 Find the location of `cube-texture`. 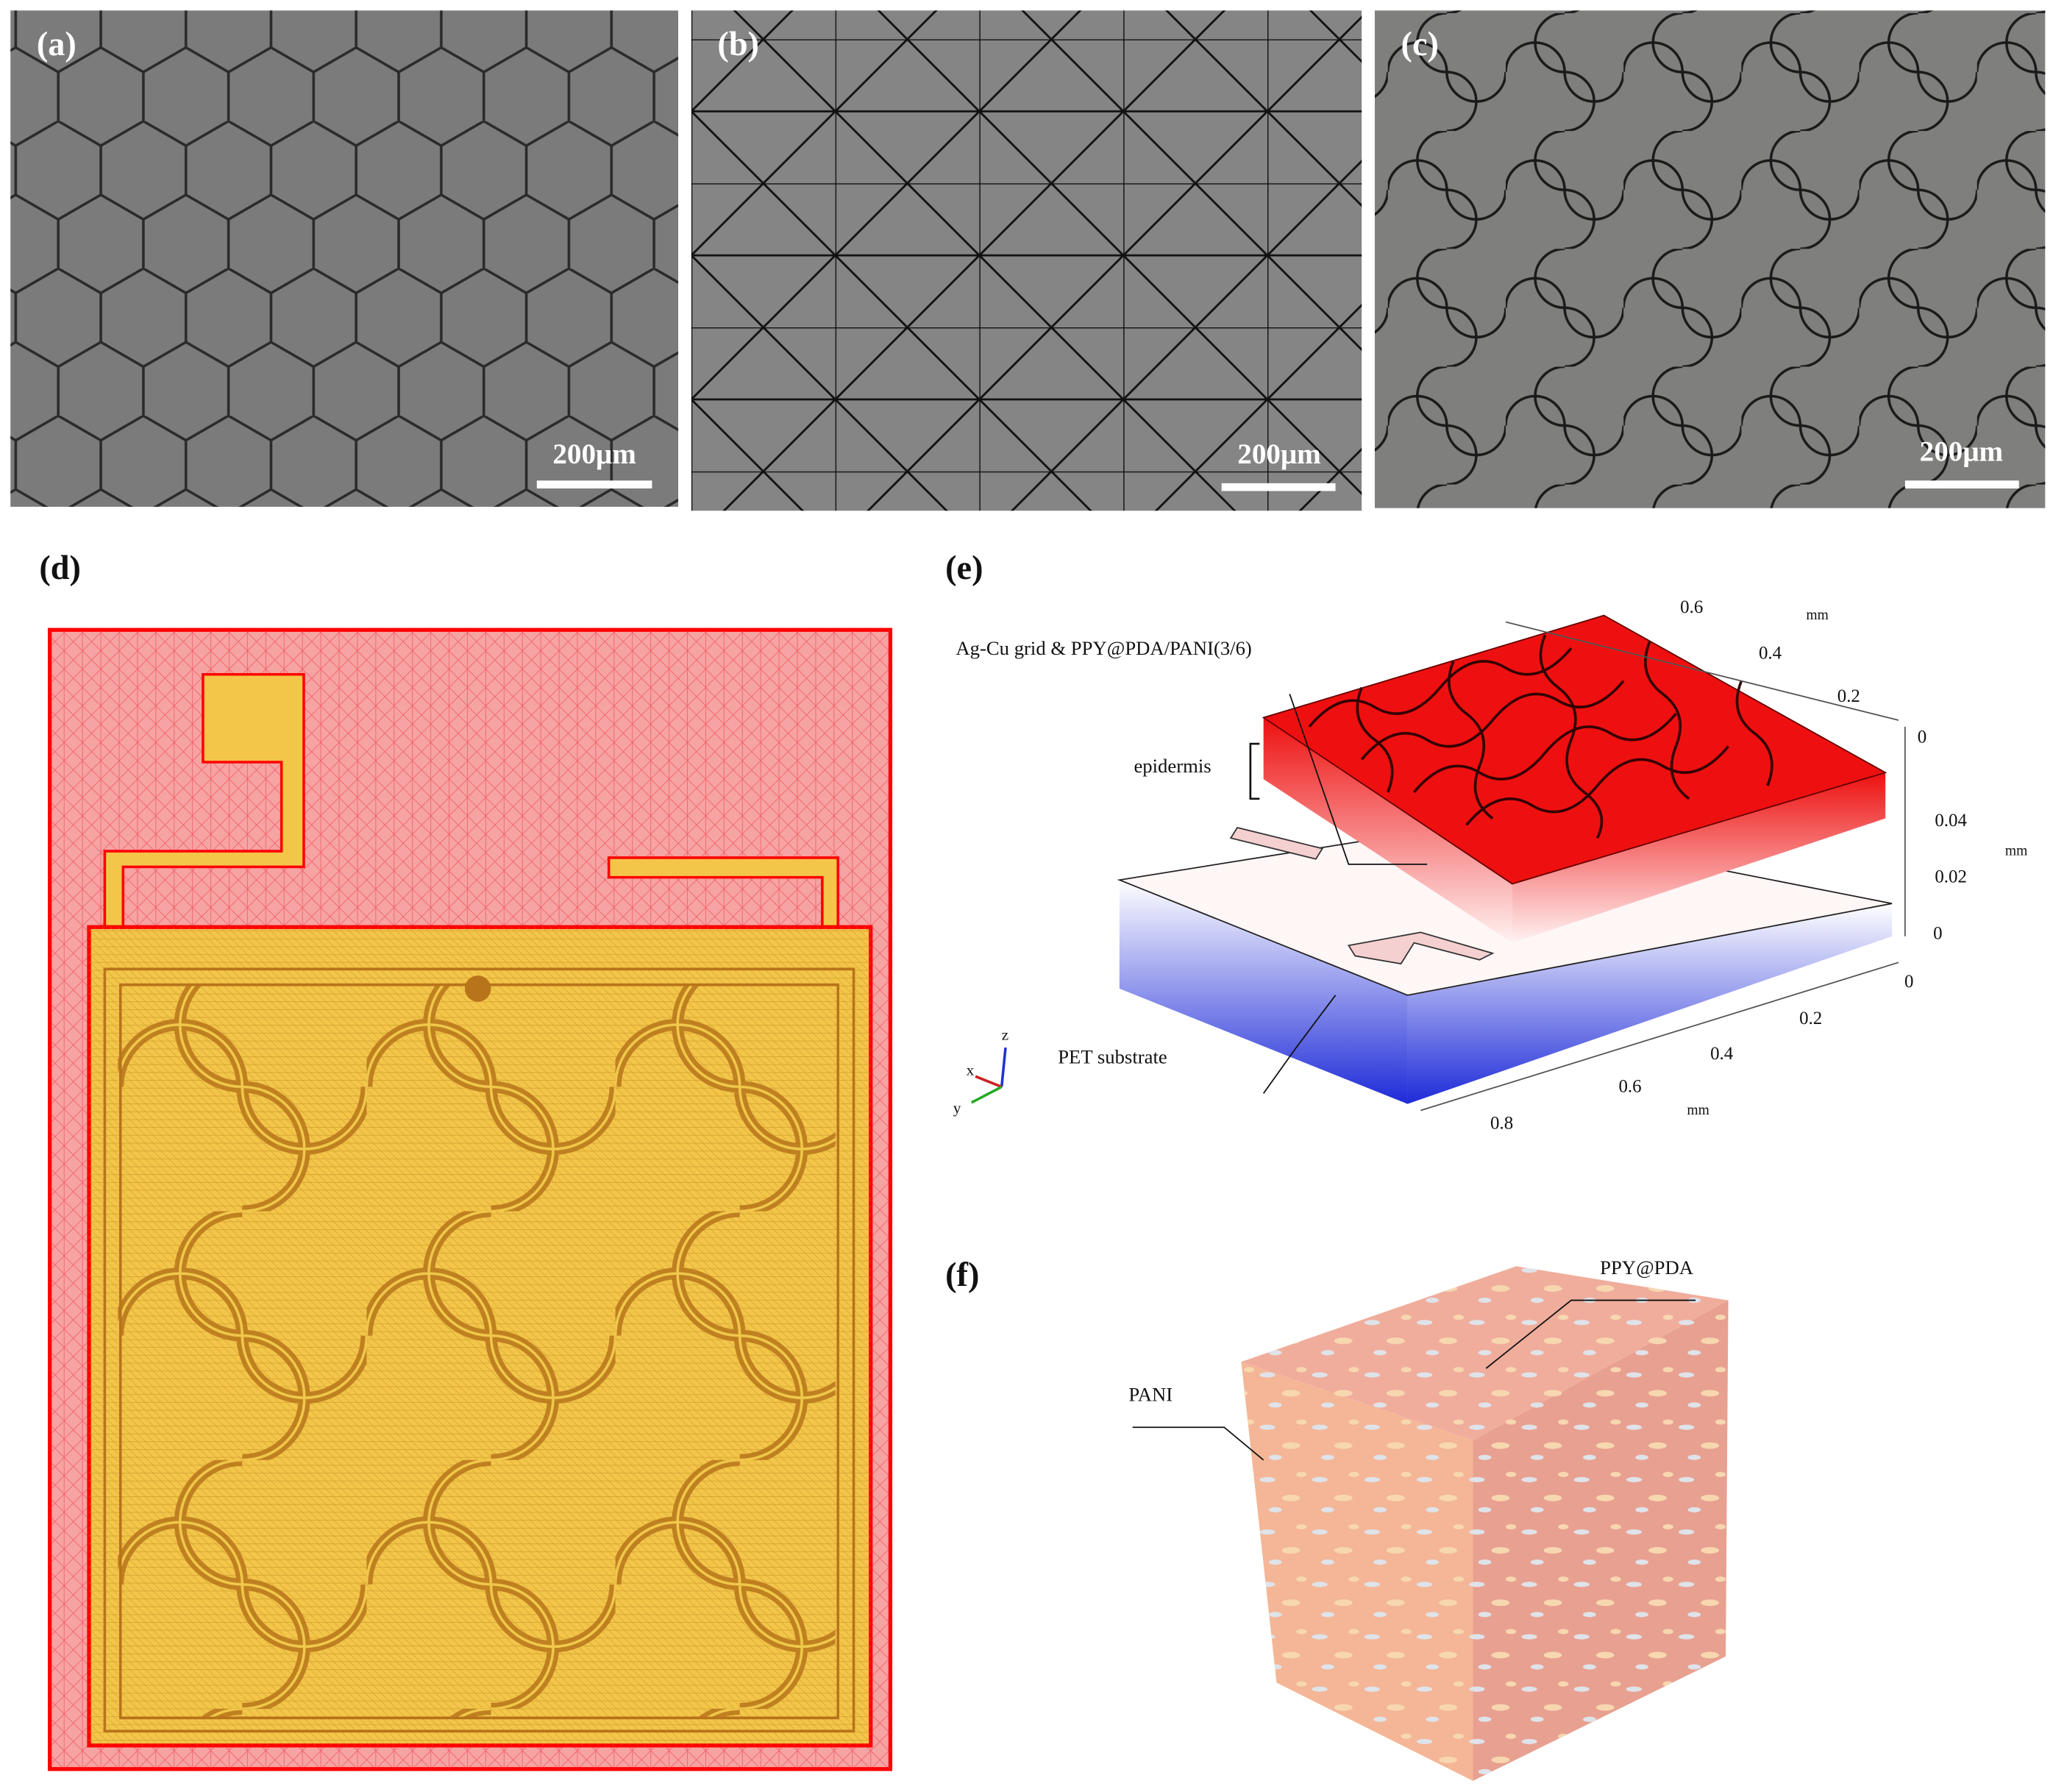

cube-texture is located at coordinates (1485, 1523).